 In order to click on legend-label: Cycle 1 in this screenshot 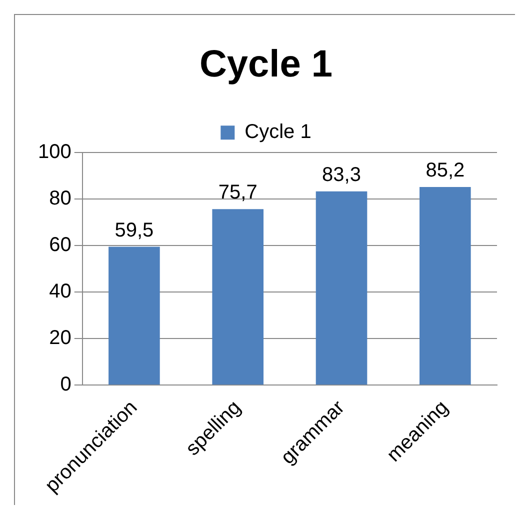, I will do `click(278, 132)`.